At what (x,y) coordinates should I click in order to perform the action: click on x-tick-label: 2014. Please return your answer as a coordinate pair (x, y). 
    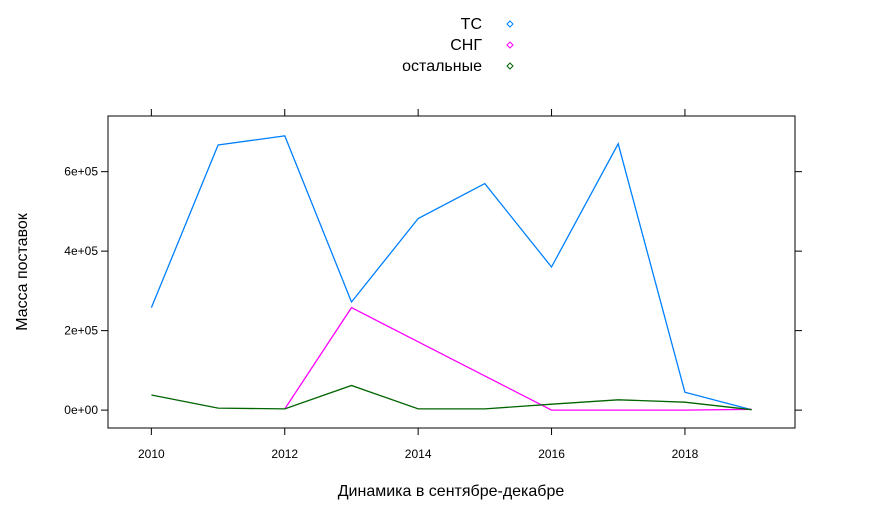
    Looking at the image, I should click on (418, 454).